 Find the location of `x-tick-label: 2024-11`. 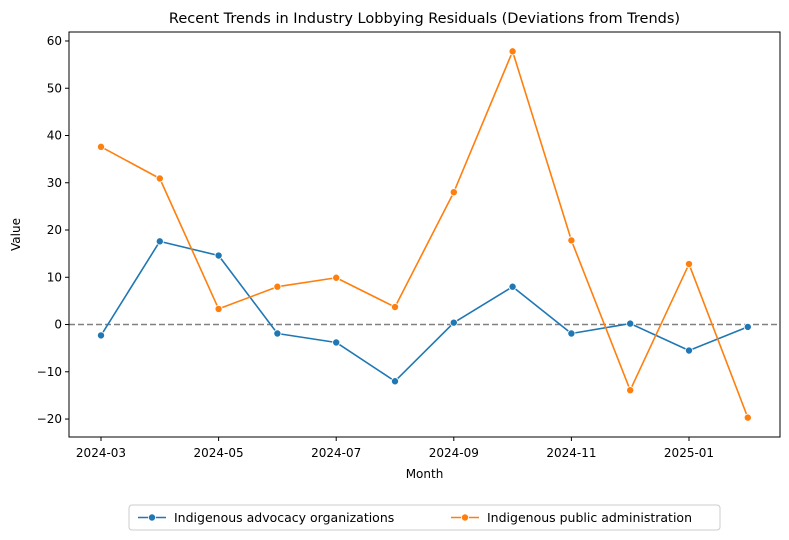

x-tick-label: 2024-11 is located at coordinates (571, 453).